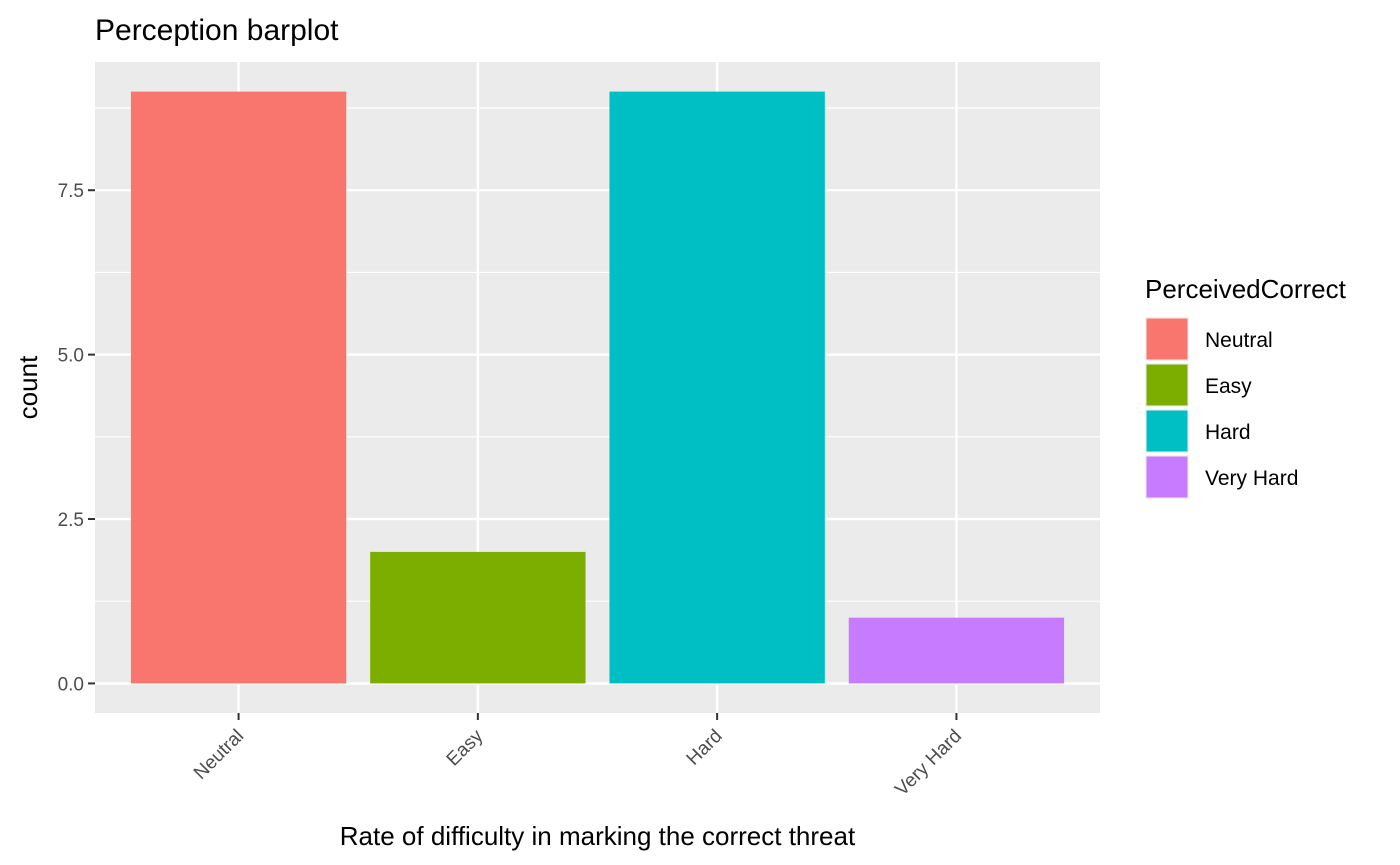  Describe the element at coordinates (219, 755) in the screenshot. I see `x-tick-label: Neutral` at that location.